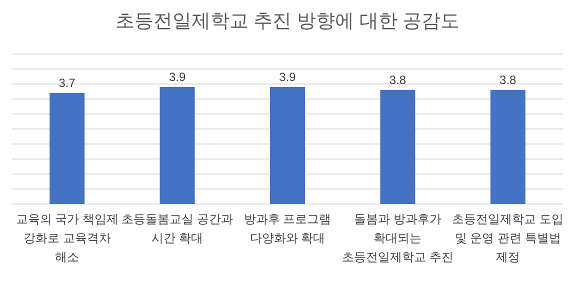 This screenshot has height=287, width=575. Describe the element at coordinates (67, 83) in the screenshot. I see `data-label: 3.7` at that location.